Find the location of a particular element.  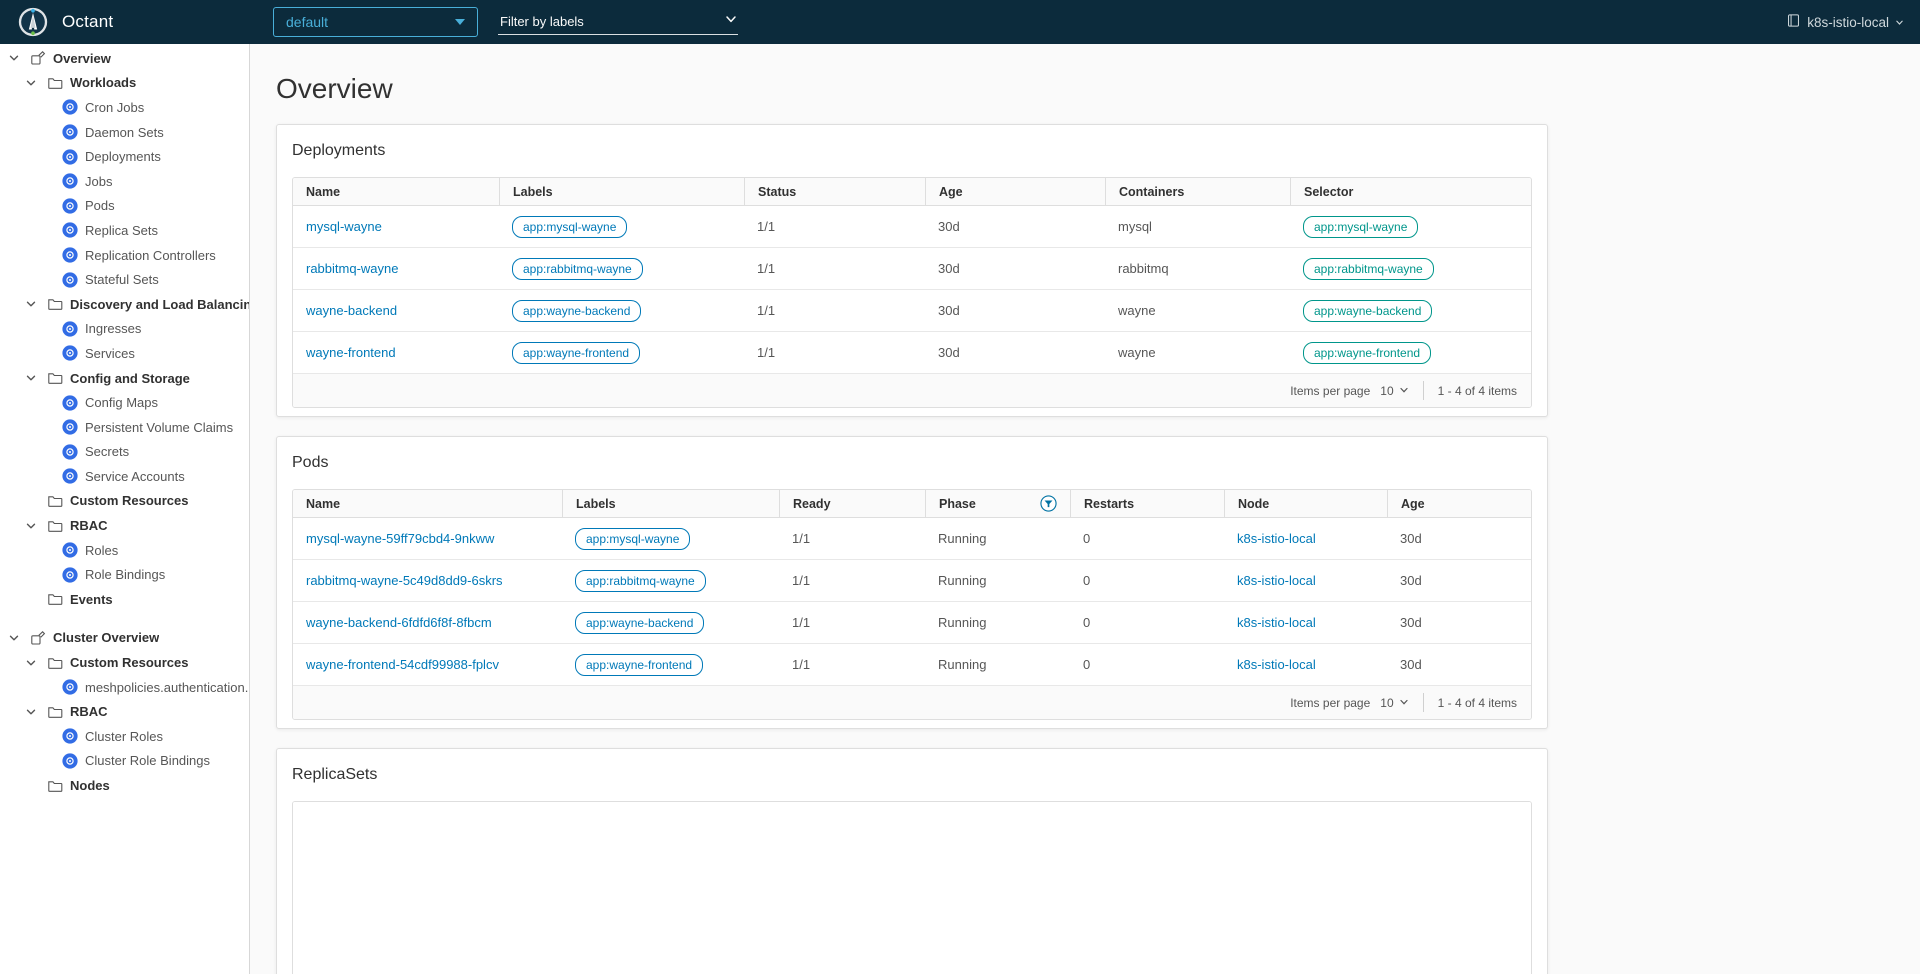

services-icon is located at coordinates (70, 353).